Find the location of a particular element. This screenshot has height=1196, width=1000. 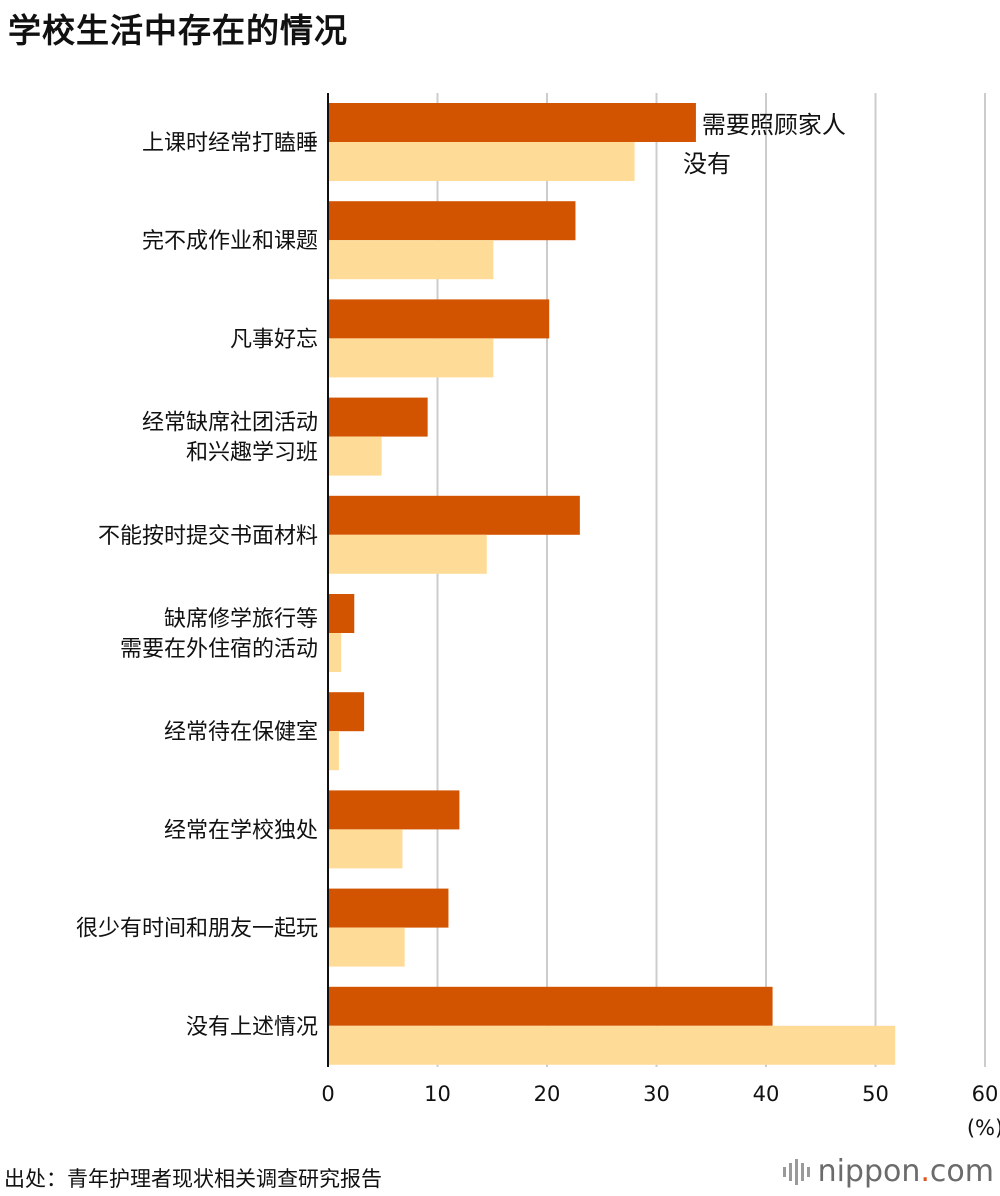

x-tick-label: 30 is located at coordinates (656, 1094).